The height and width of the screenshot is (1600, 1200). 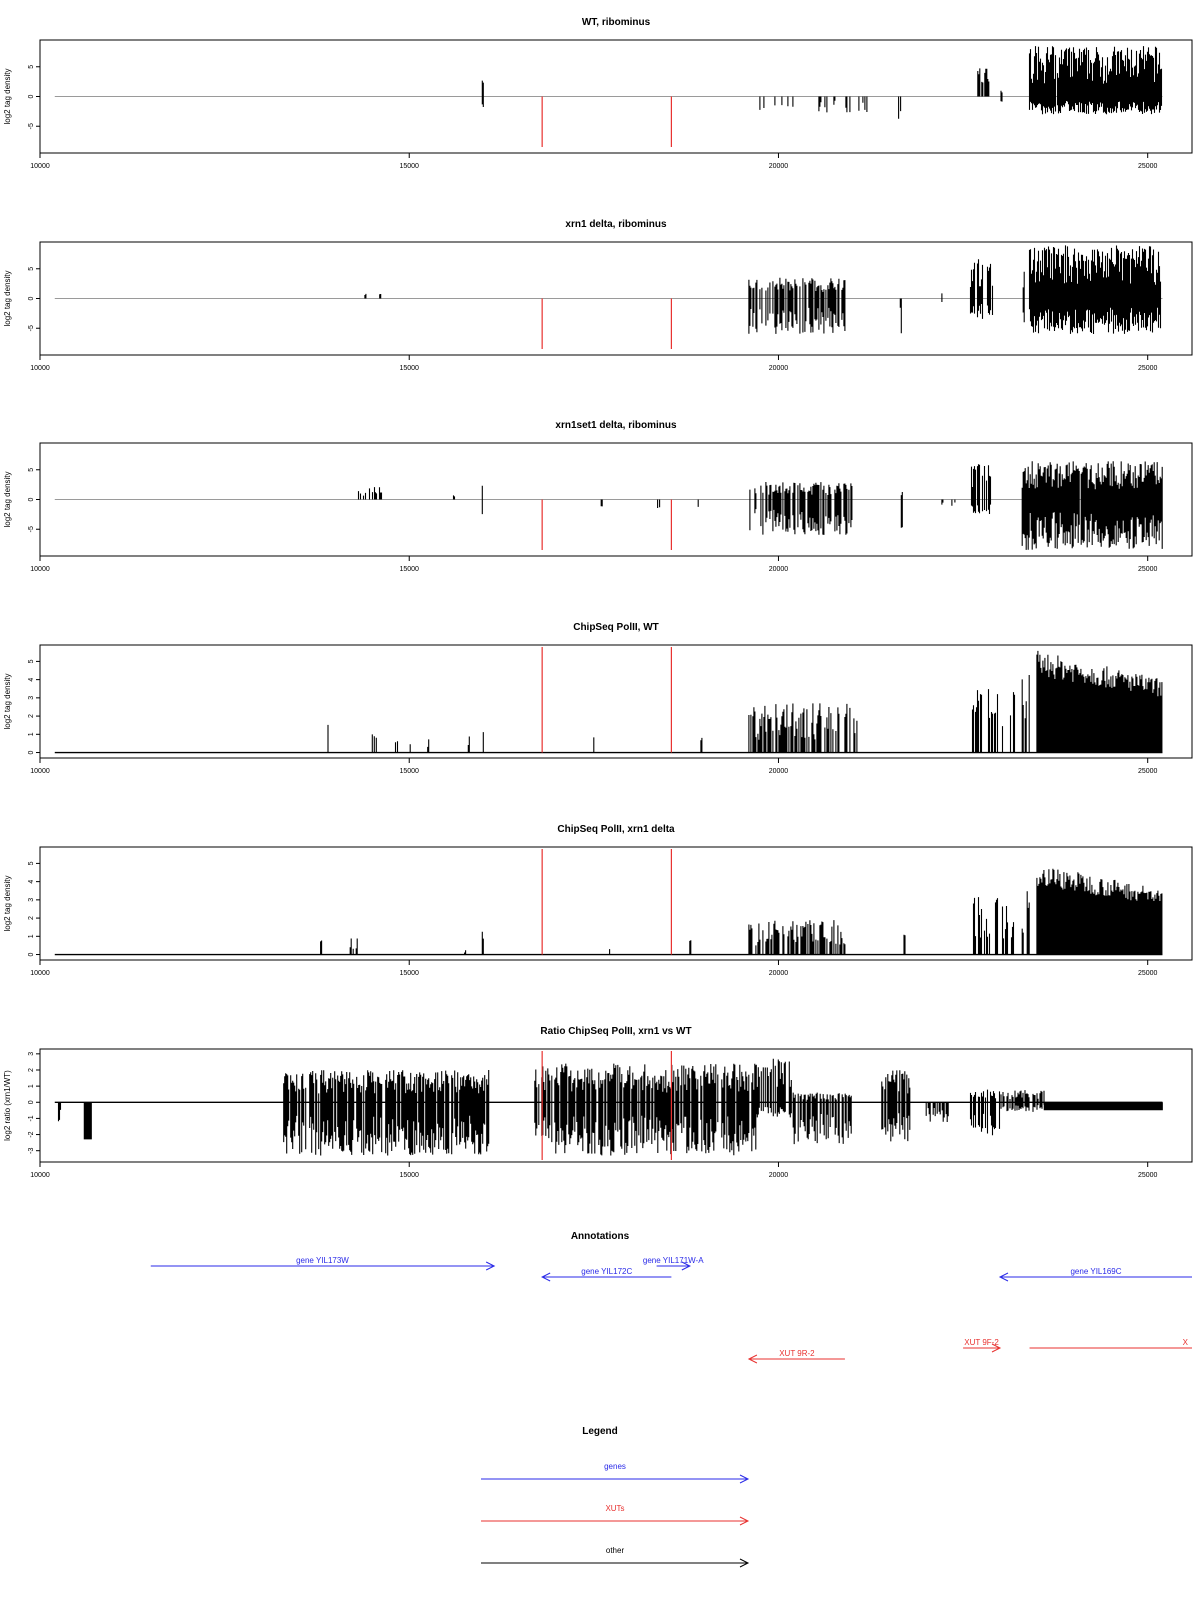 I want to click on annotation-feature: XUT 9F-2, so click(x=982, y=1345).